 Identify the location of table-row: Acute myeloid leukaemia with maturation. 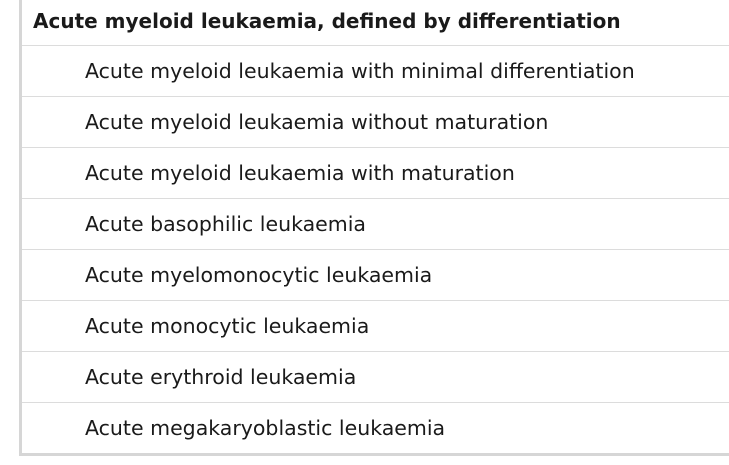
(375, 173).